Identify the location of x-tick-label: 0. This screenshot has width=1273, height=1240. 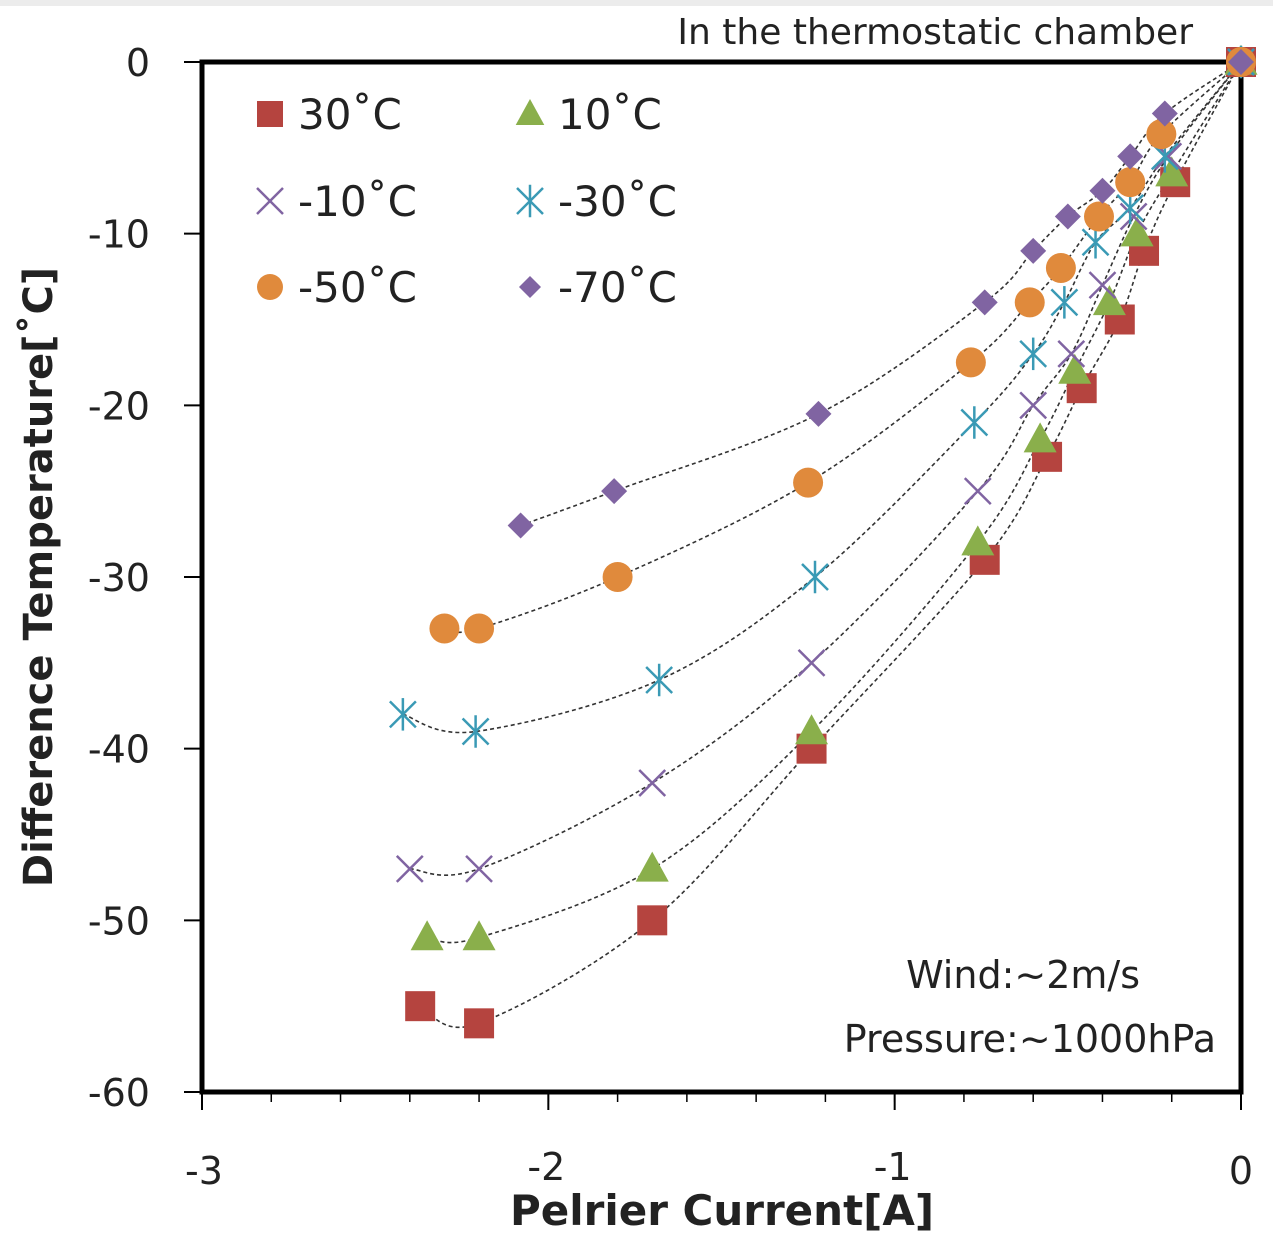
(1241, 1171).